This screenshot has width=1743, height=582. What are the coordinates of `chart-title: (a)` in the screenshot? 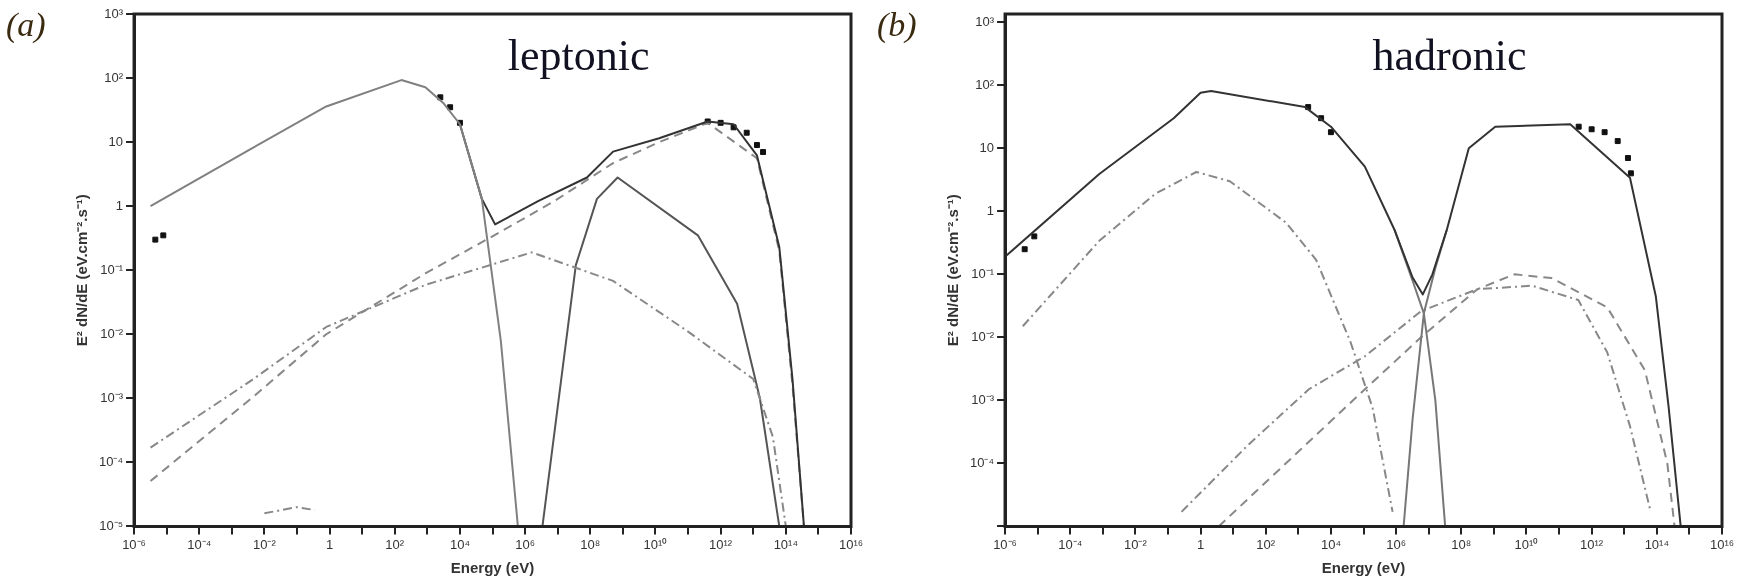 It's located at (26, 24).